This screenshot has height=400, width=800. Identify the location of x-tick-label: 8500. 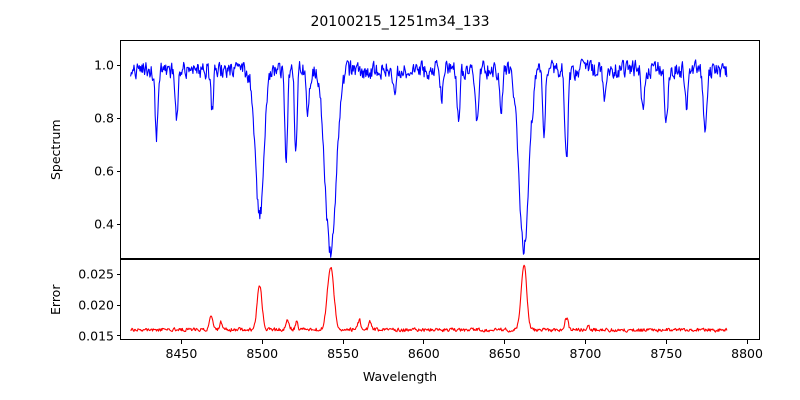
(262, 353).